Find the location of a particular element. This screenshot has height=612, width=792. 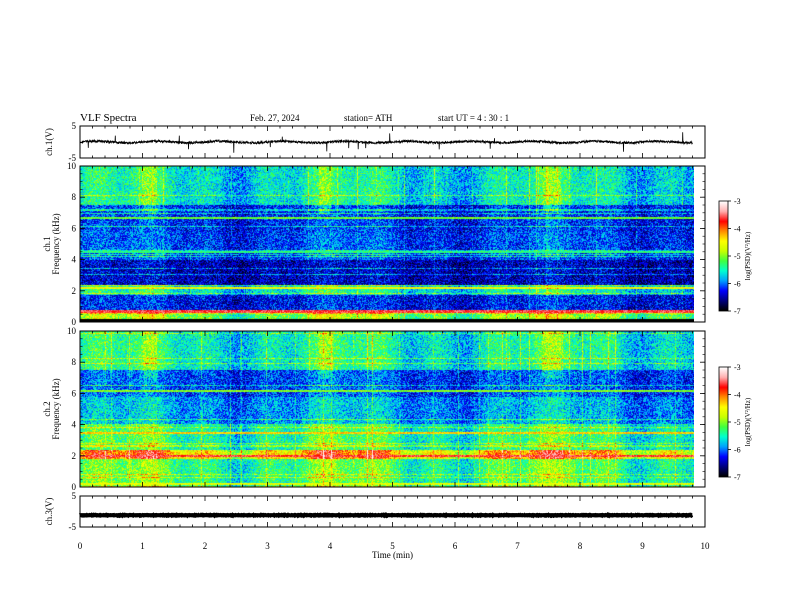

y-tick-label-ch2-spectrogram: 8 is located at coordinates (74, 362).